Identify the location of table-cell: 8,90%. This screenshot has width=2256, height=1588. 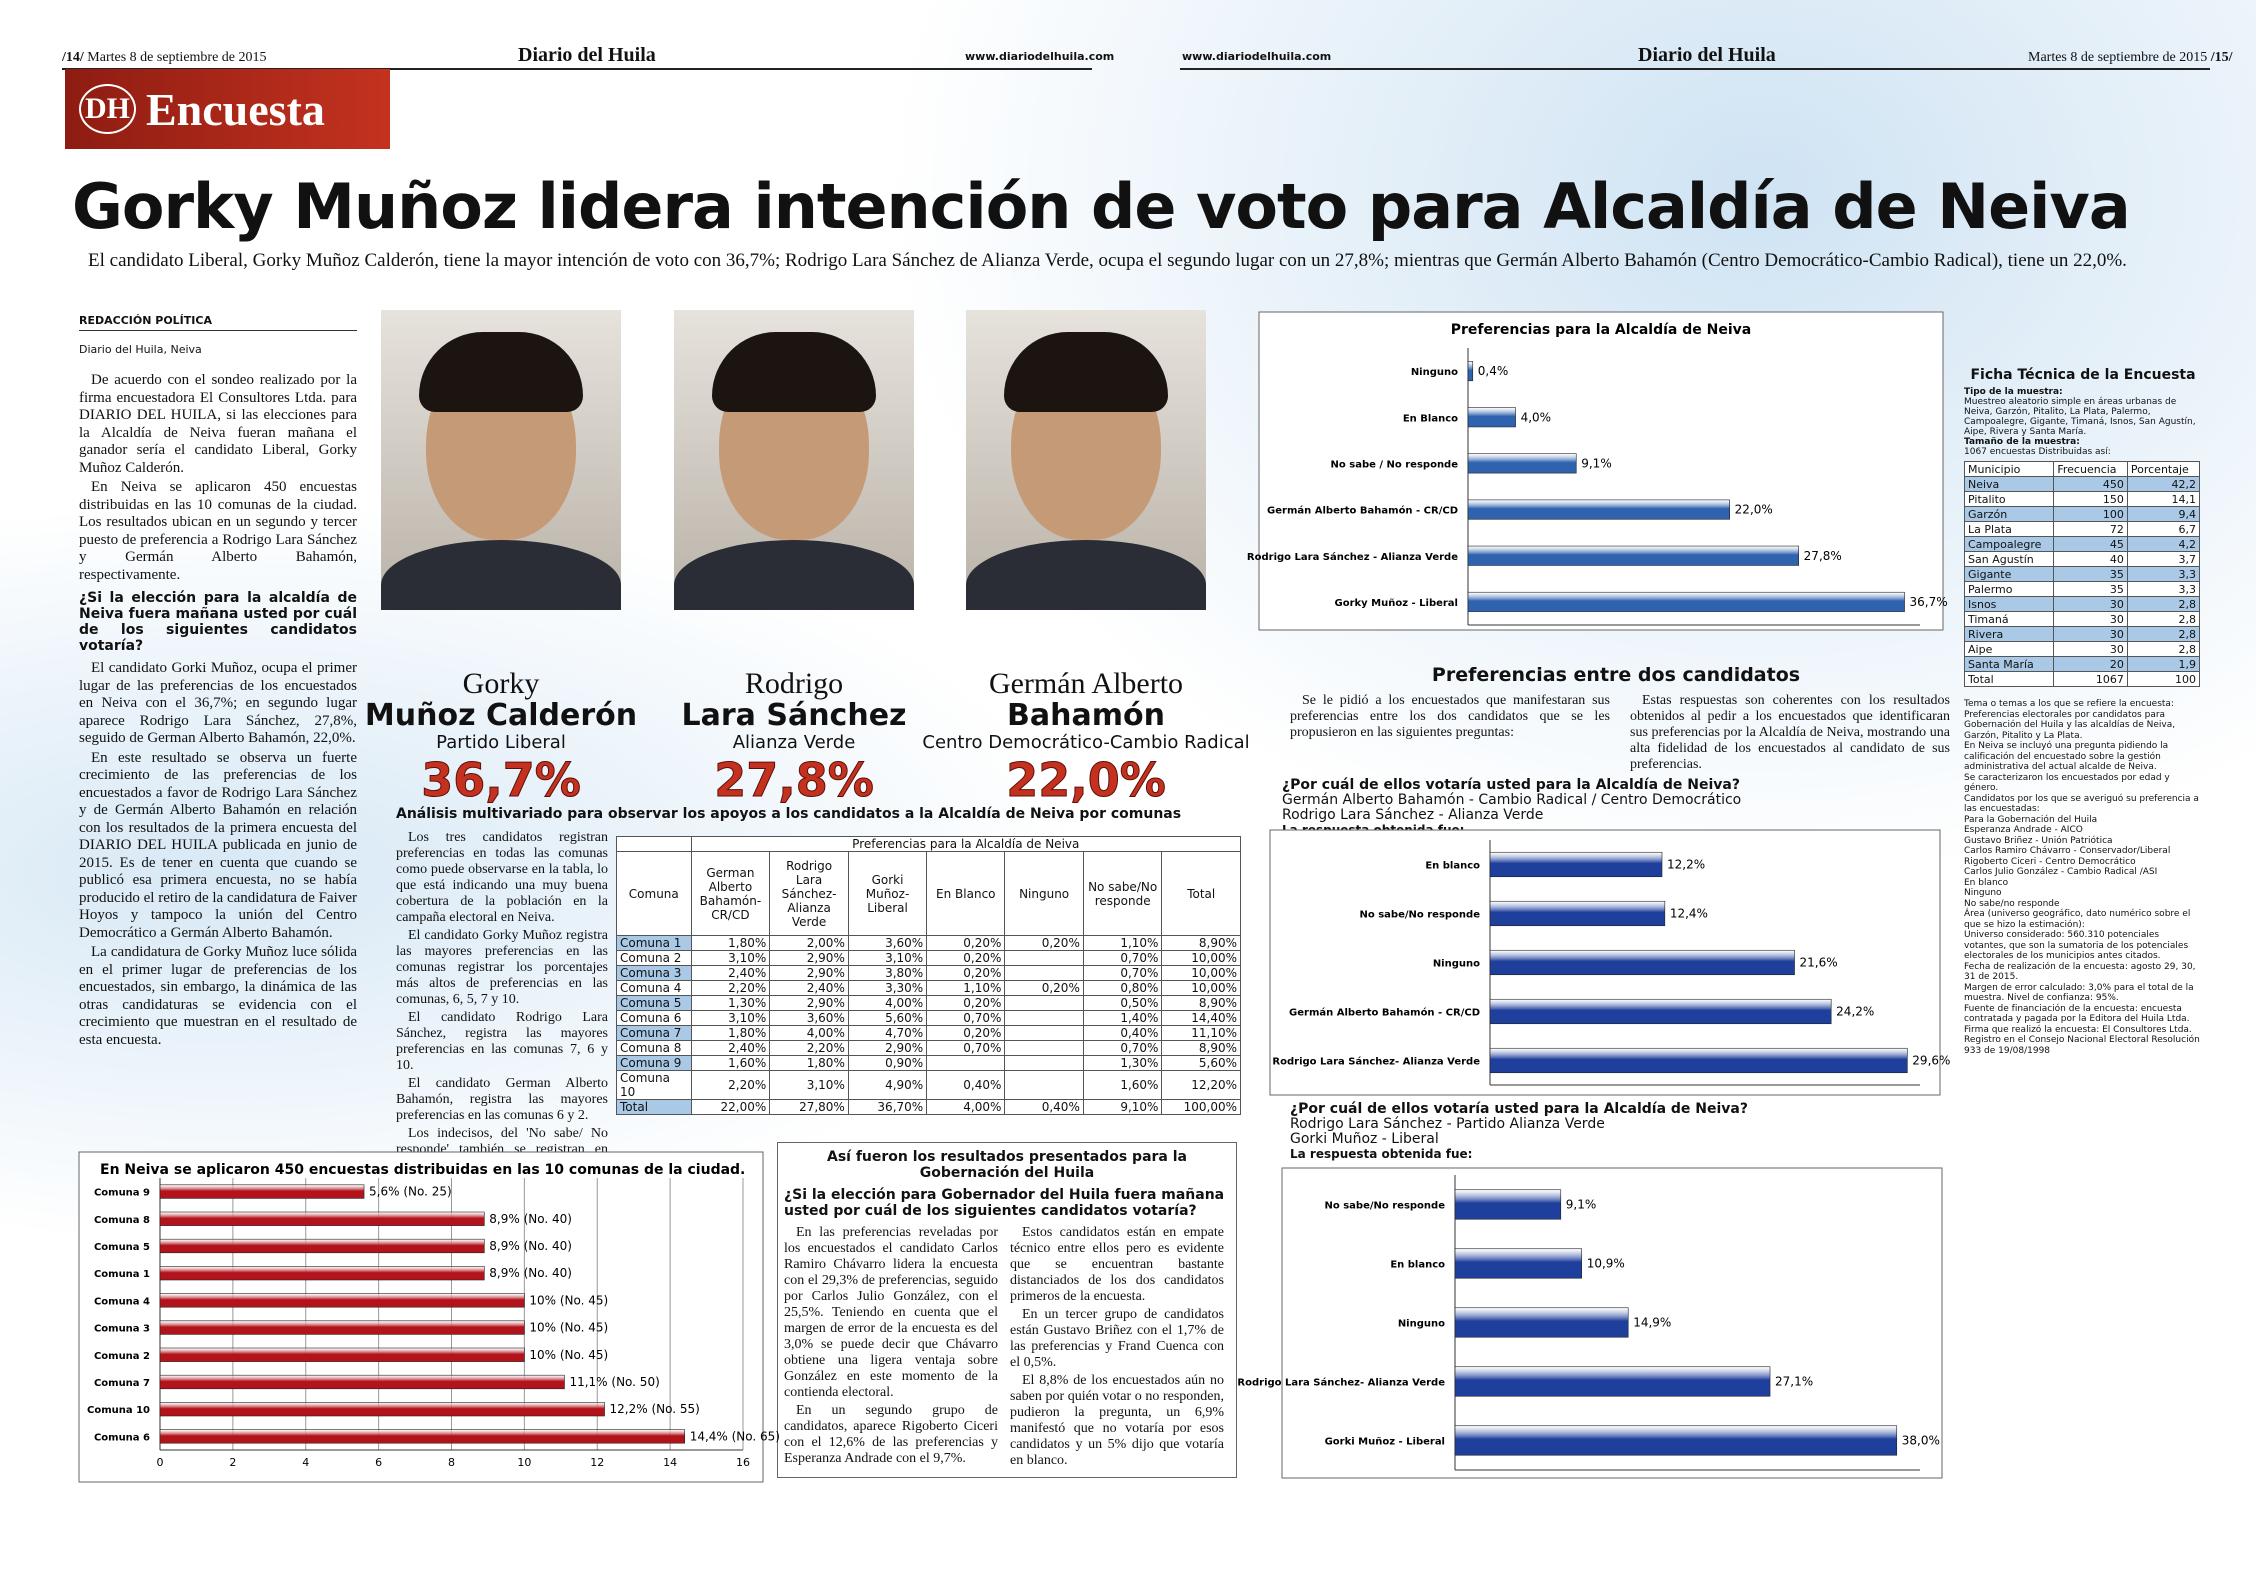
(1201, 943).